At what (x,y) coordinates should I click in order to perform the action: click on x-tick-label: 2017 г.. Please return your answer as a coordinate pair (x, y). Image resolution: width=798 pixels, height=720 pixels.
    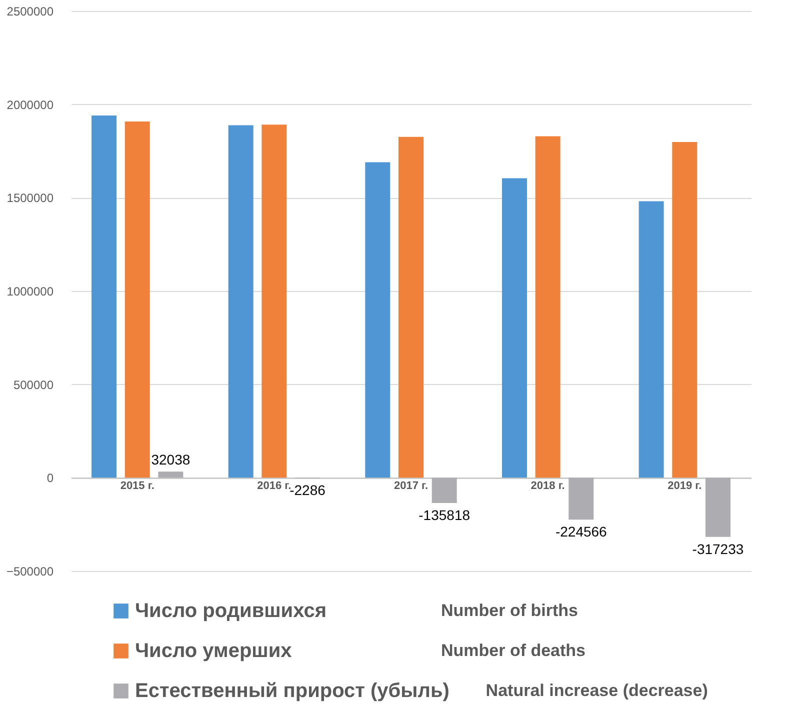
    Looking at the image, I should click on (411, 486).